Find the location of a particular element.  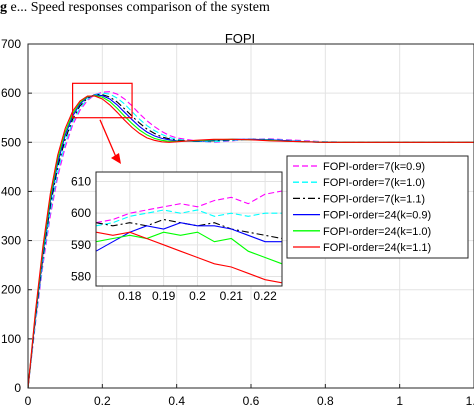

inset-x-tick-label: 0.21 is located at coordinates (232, 296).